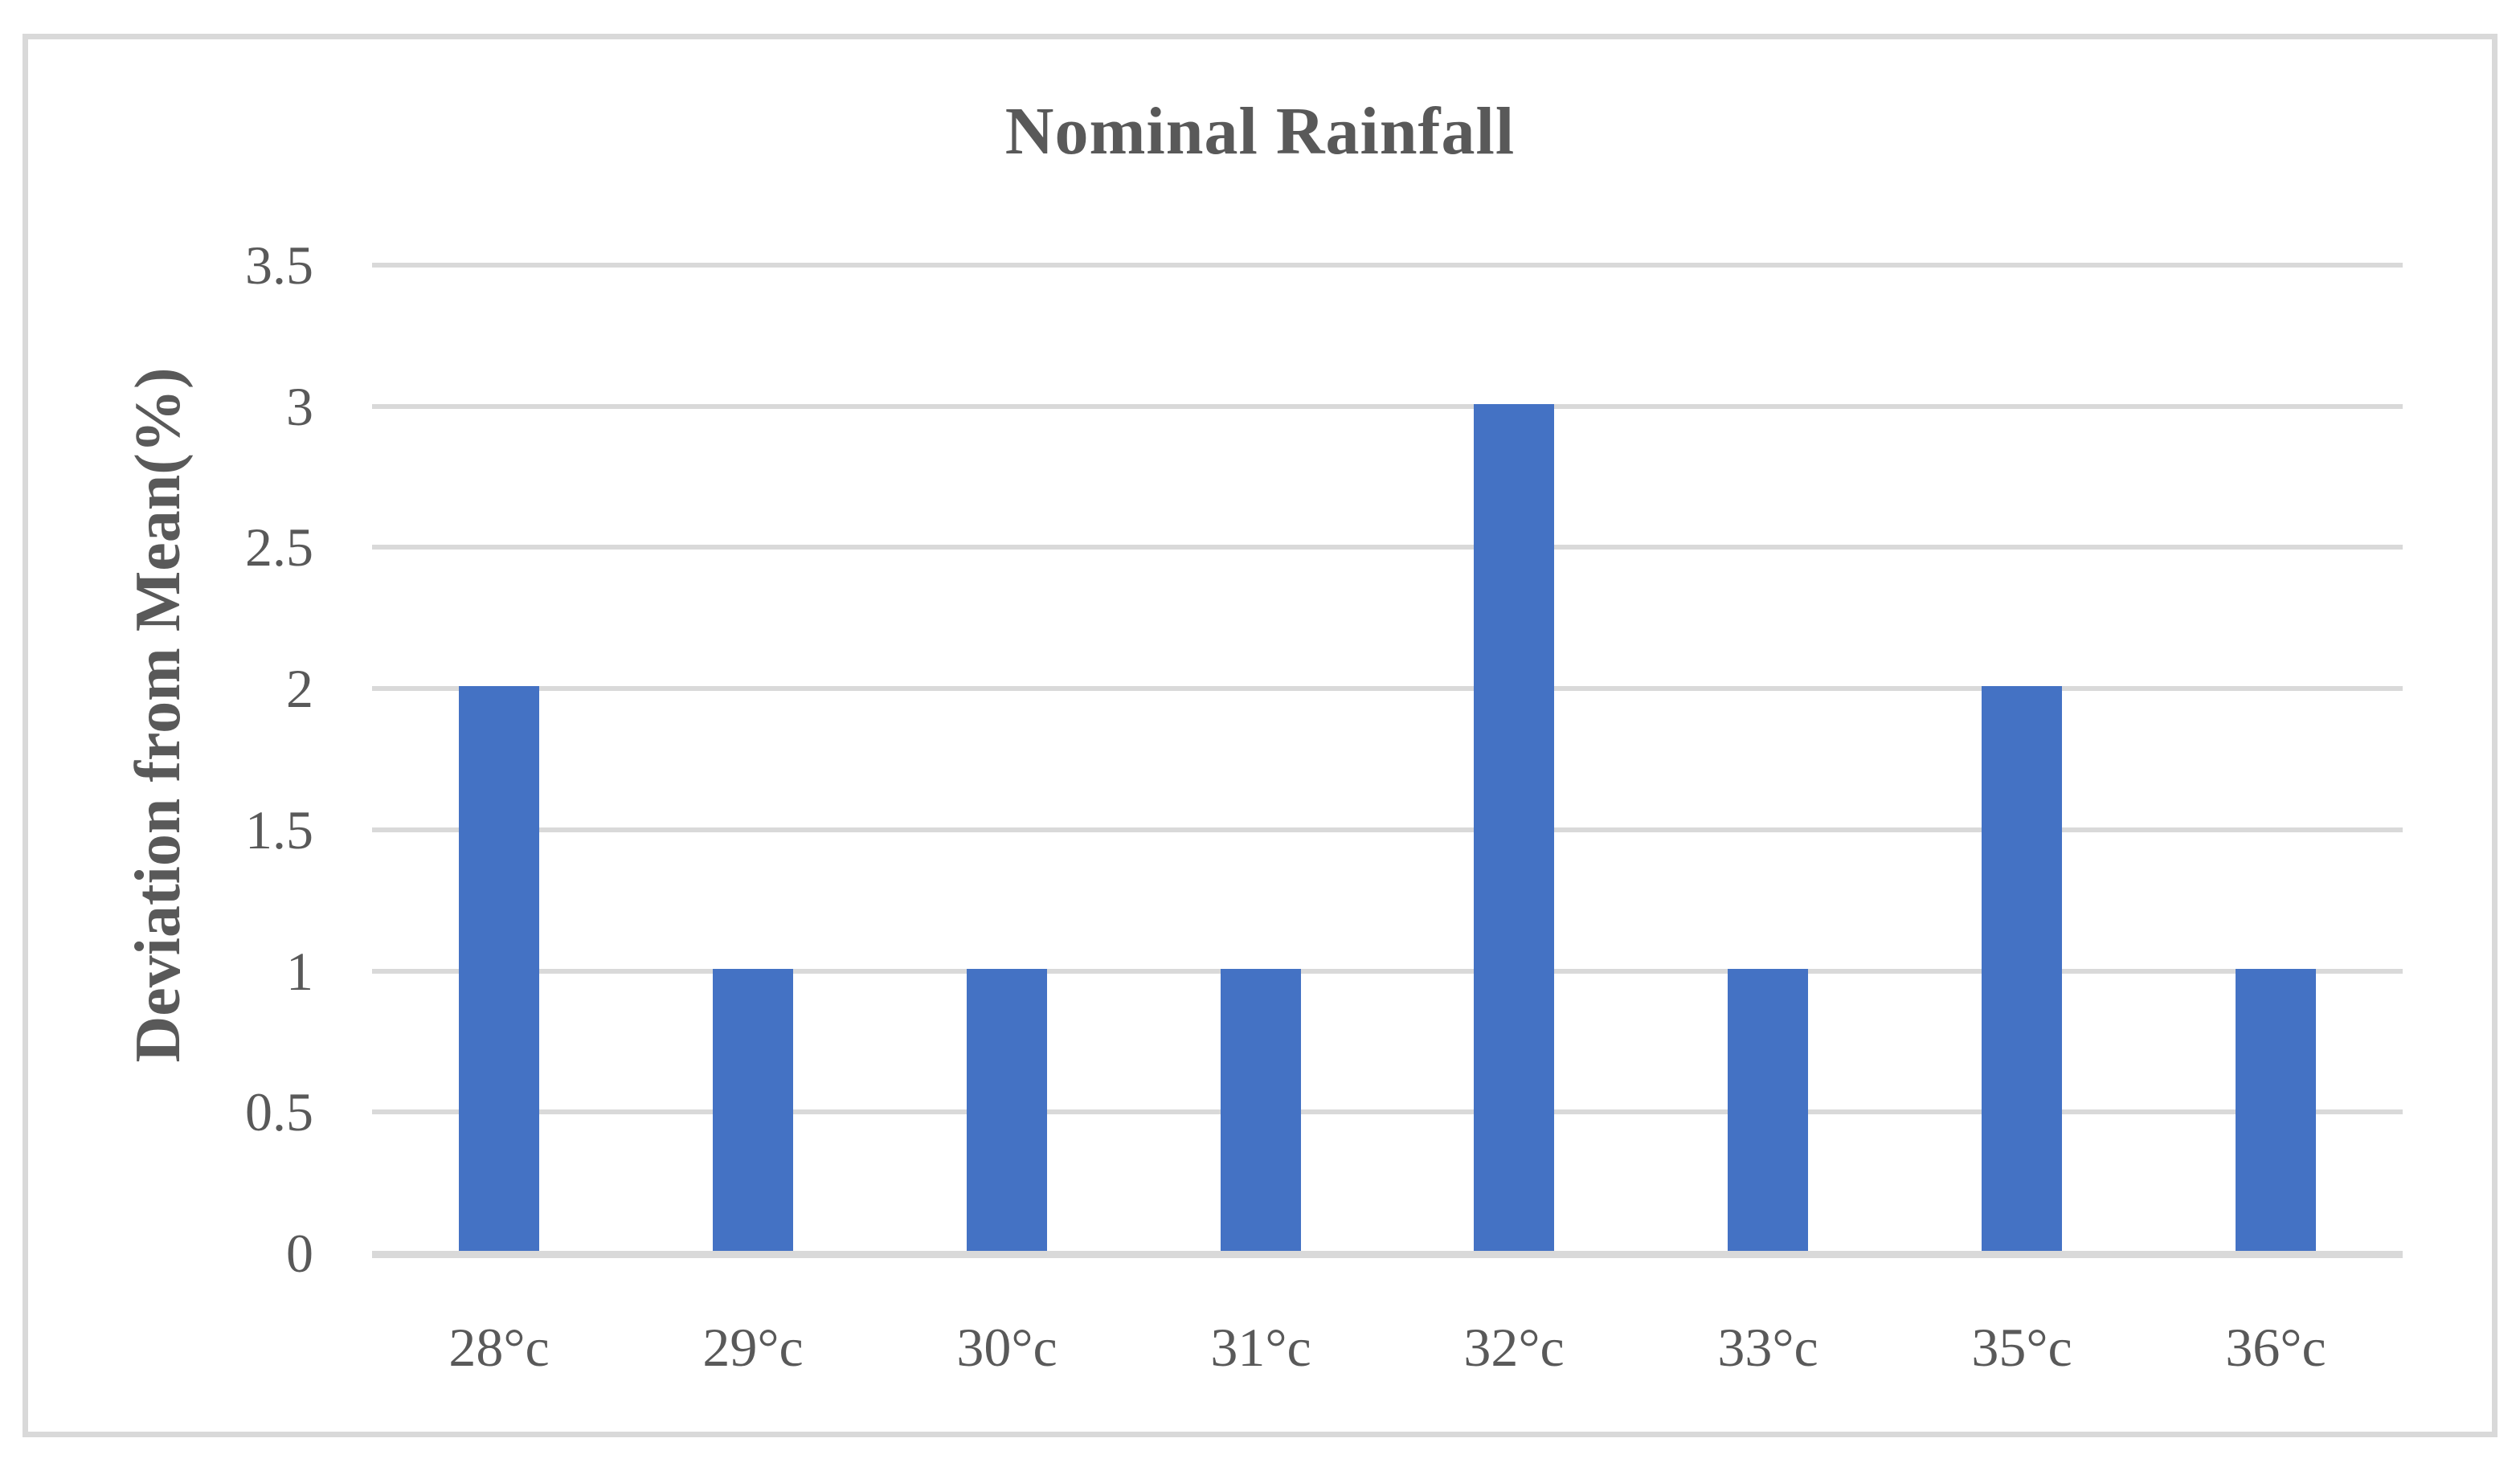  Describe the element at coordinates (1768, 1347) in the screenshot. I see `x-tick-label-33°c: 33°c` at that location.